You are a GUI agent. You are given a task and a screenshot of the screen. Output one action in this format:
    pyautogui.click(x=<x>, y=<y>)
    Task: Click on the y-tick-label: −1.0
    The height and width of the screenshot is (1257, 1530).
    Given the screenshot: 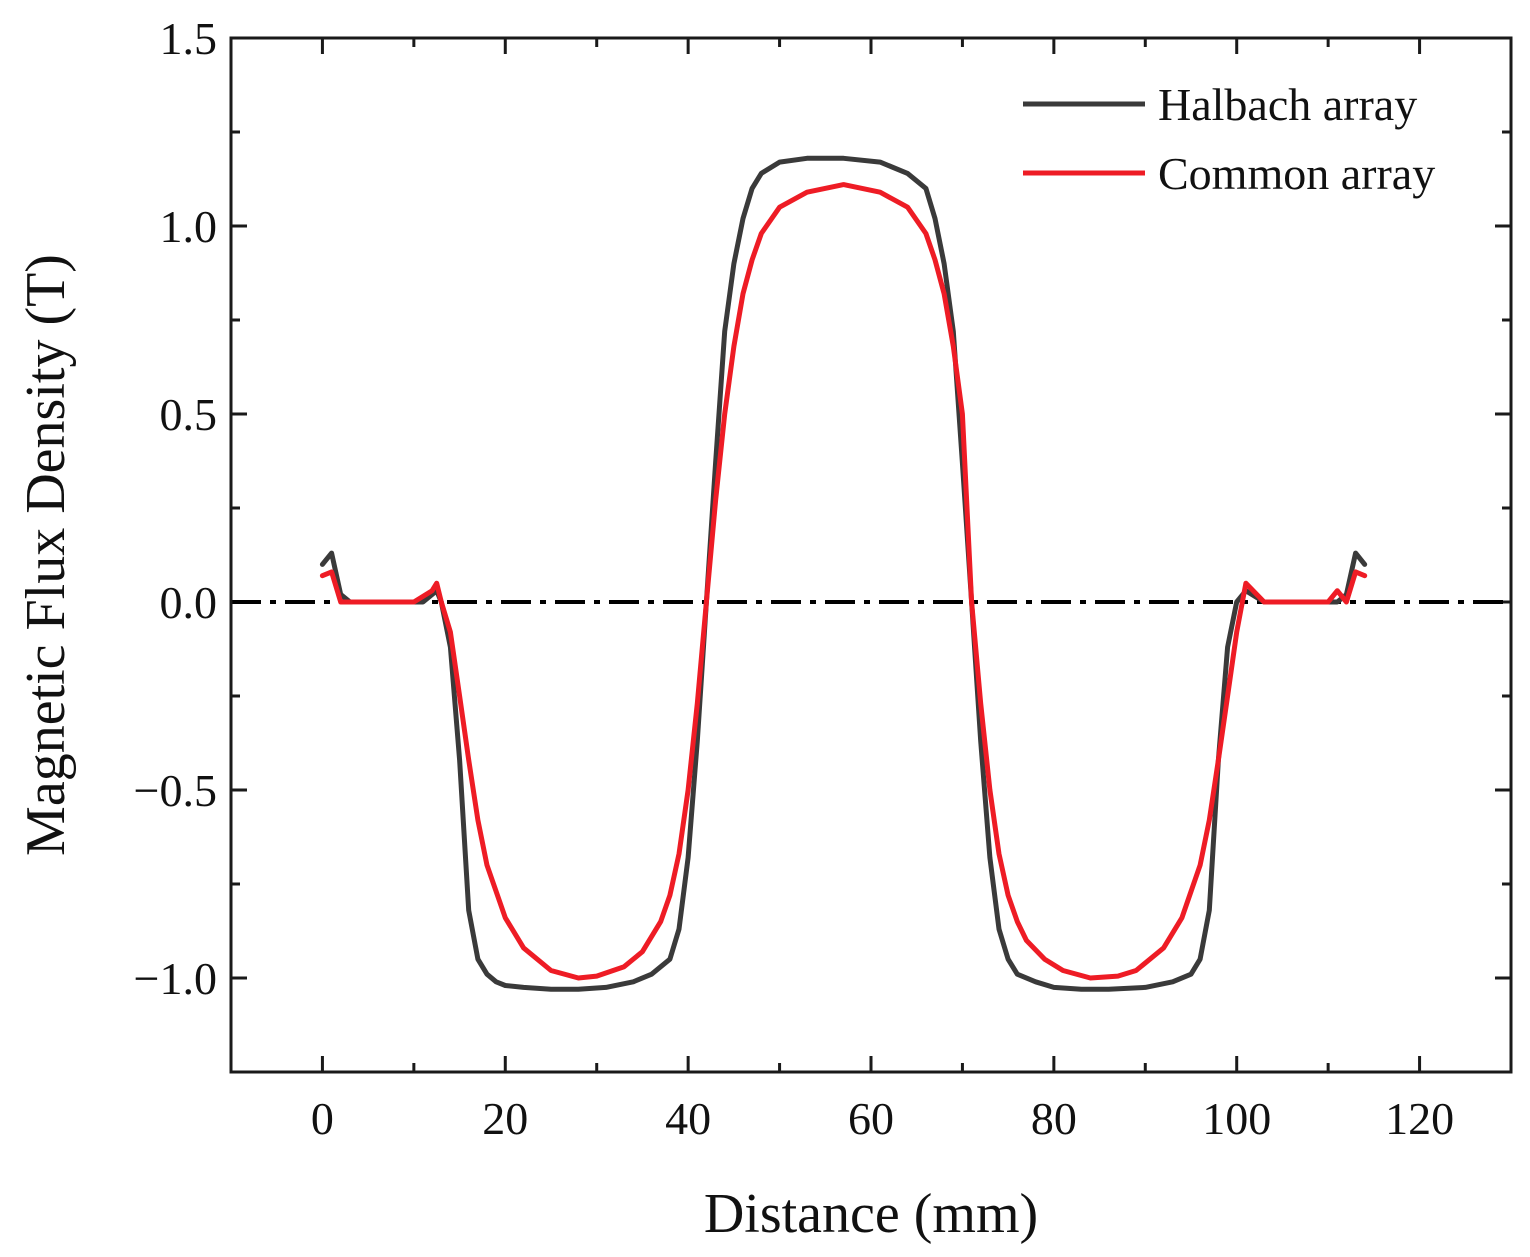 What is the action you would take?
    pyautogui.click(x=175, y=978)
    